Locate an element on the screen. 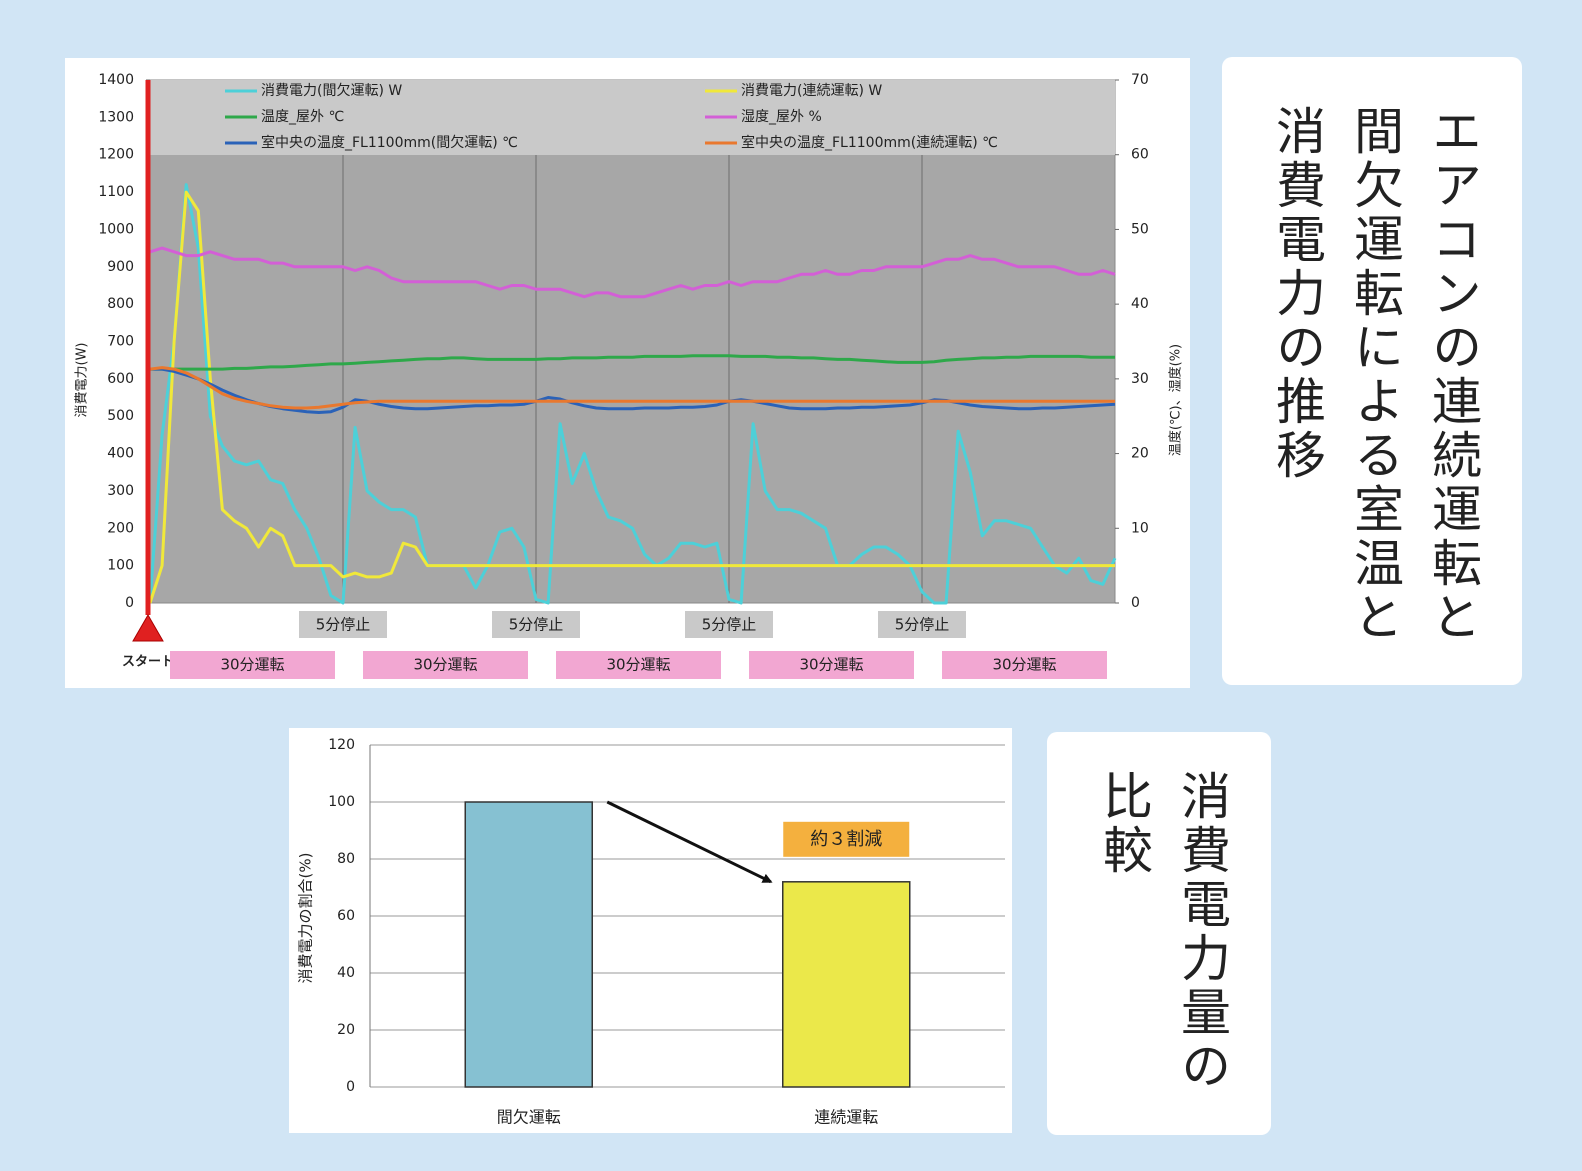 The height and width of the screenshot is (1171, 1582). start-marker is located at coordinates (148, 627).